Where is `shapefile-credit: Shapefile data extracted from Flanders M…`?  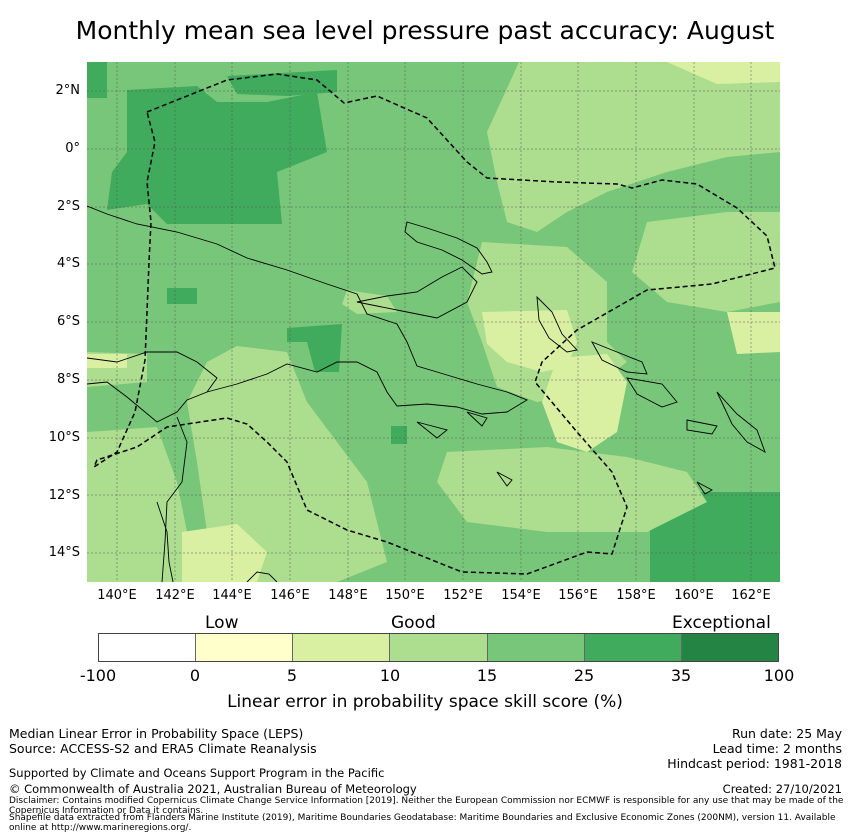 shapefile-credit: Shapefile data extracted from Flanders M… is located at coordinates (422, 823).